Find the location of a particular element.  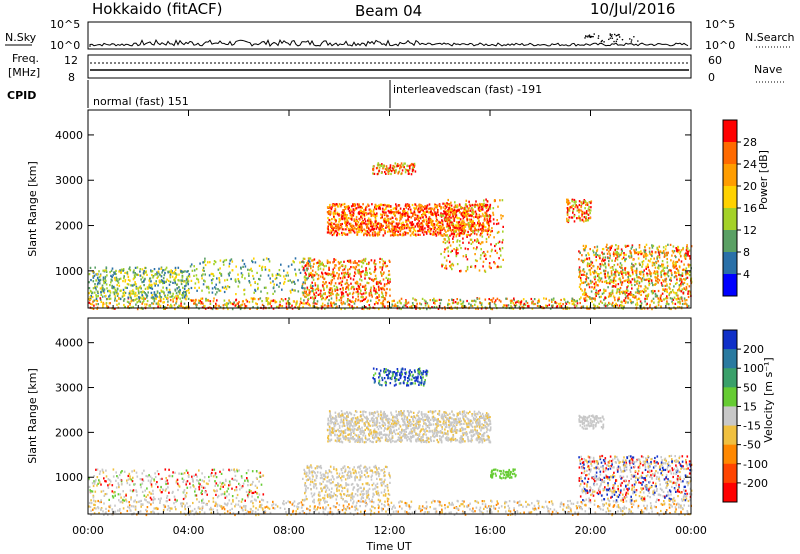

nsky-panel is located at coordinates (389, 35).